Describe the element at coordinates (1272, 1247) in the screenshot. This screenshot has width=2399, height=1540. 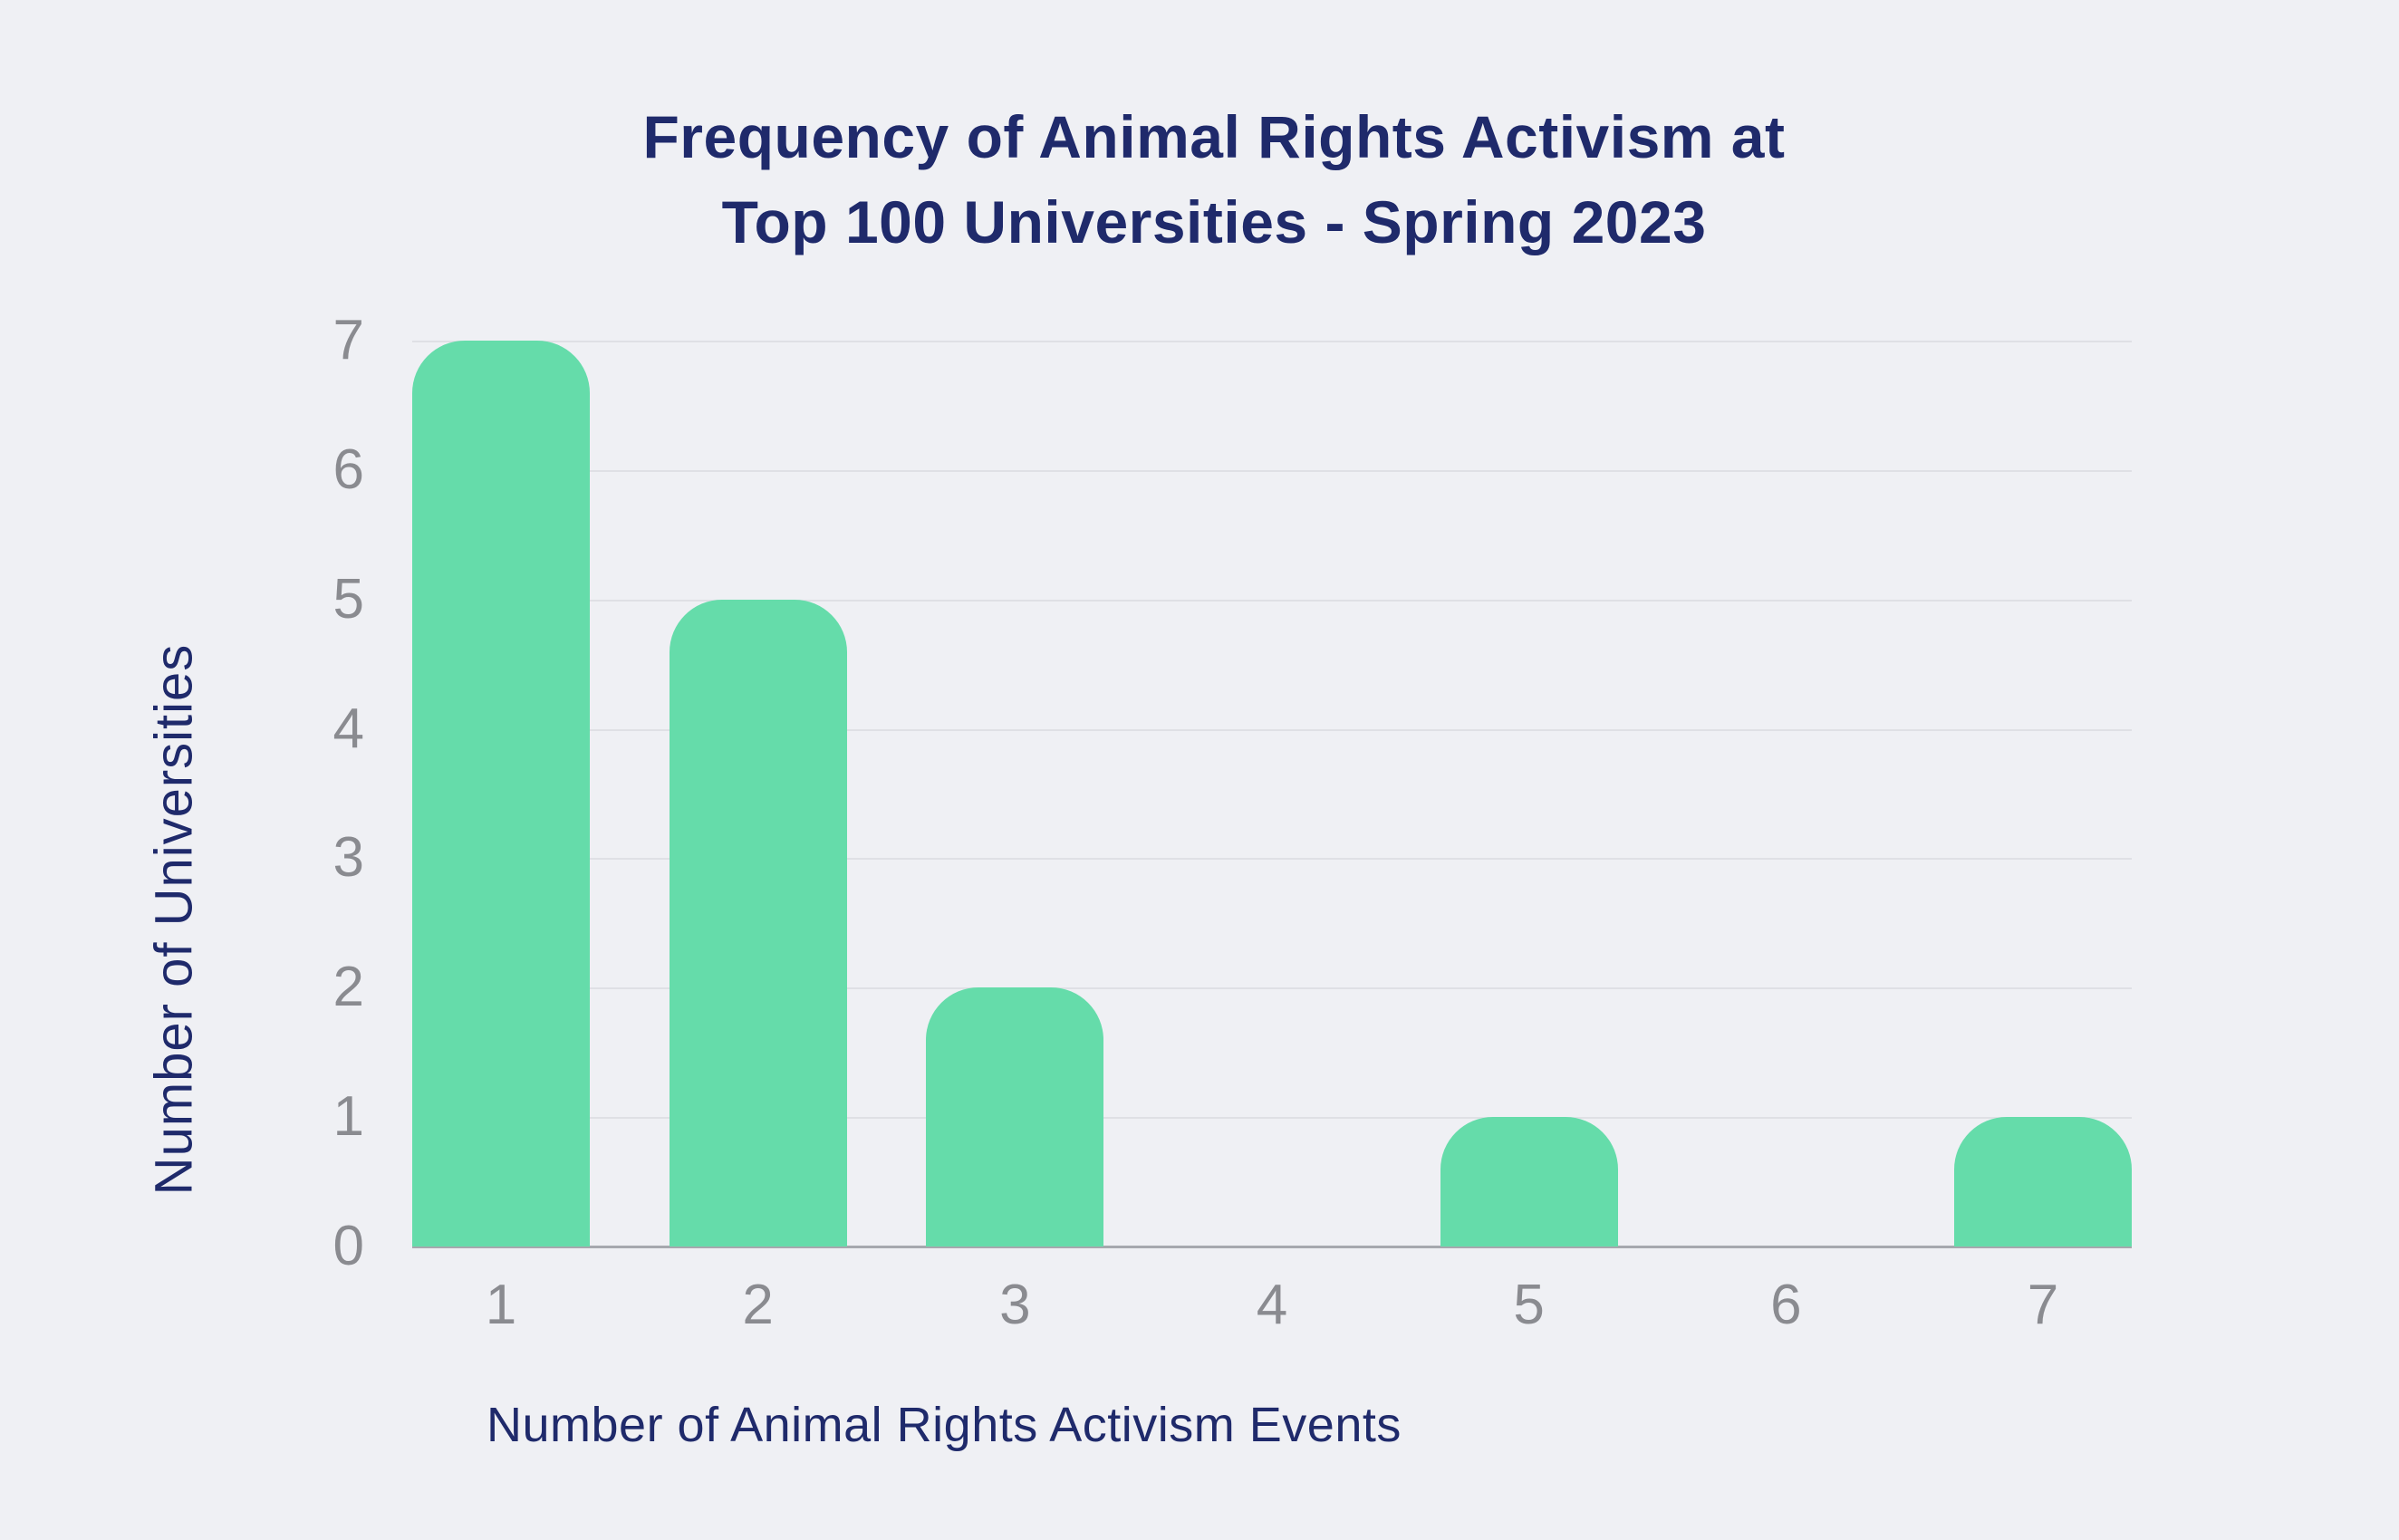
I see `x-axis-line` at that location.